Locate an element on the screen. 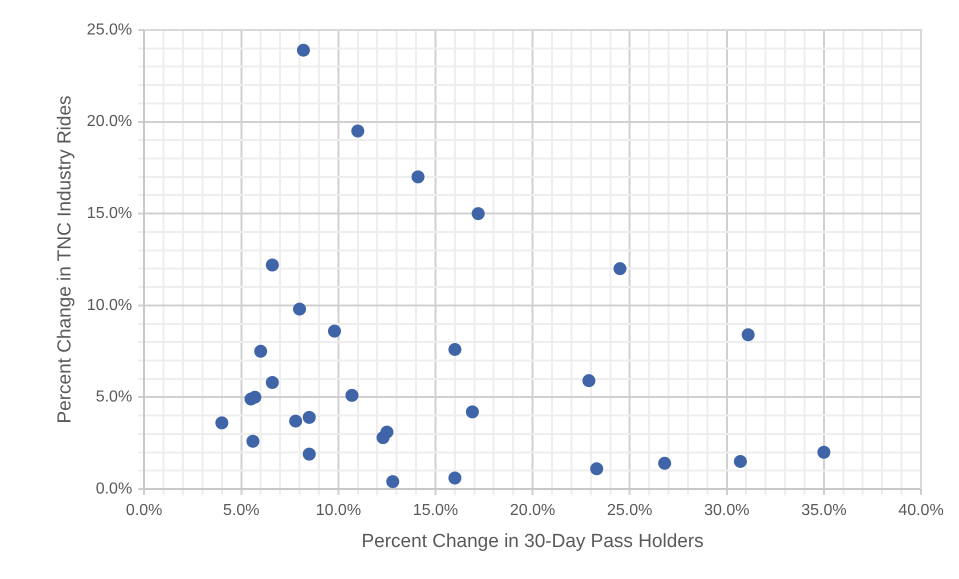  y-tick-label: 0.0% is located at coordinates (114, 489).